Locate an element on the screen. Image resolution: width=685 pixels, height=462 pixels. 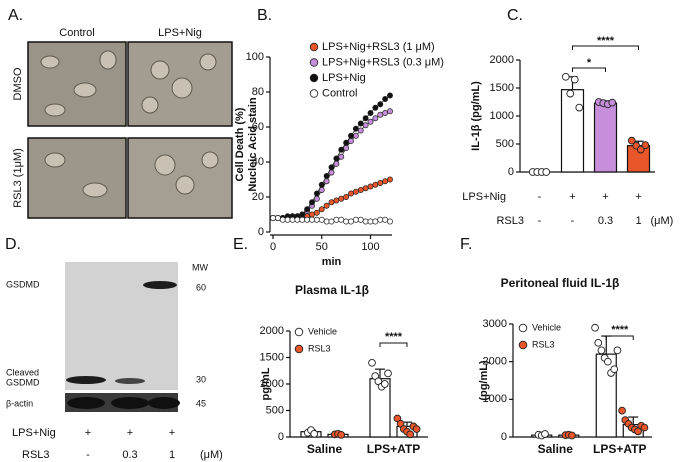
y-axis-label: Nucleic Acid stain is located at coordinates (253, 144).